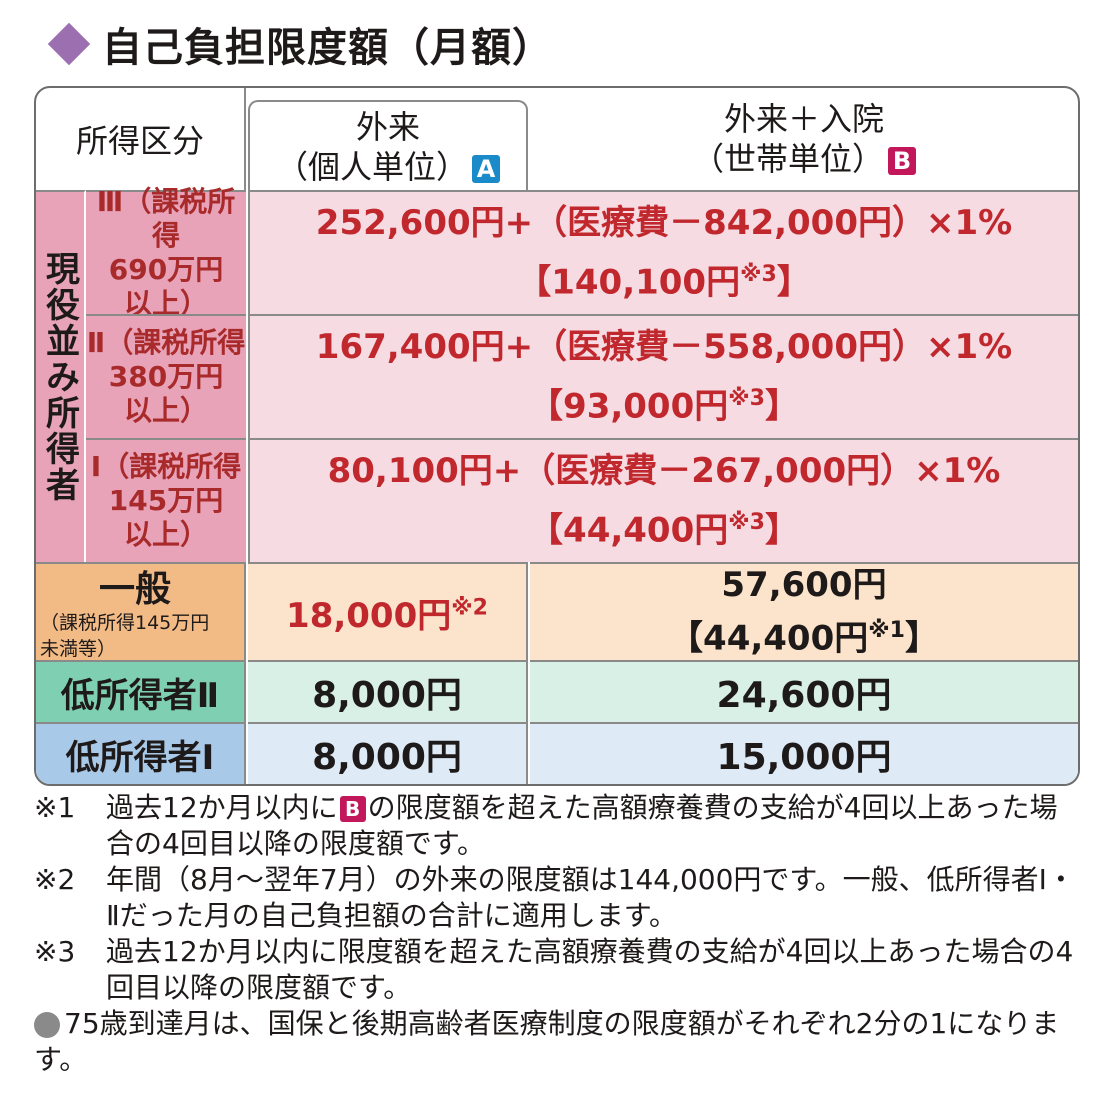 The image size is (1120, 1106). I want to click on footnote-2-mark: ※2, so click(55, 879).